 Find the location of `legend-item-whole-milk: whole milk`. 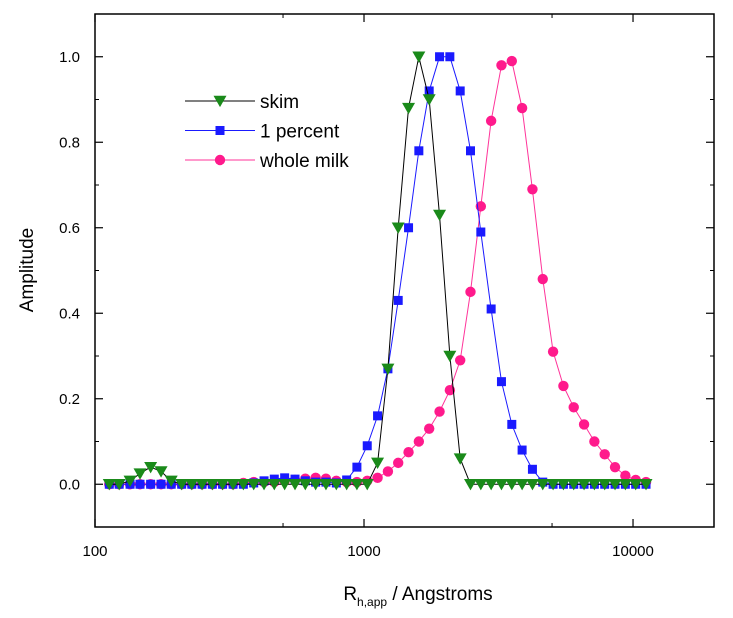

legend-item-whole-milk: whole milk is located at coordinates (267, 161).